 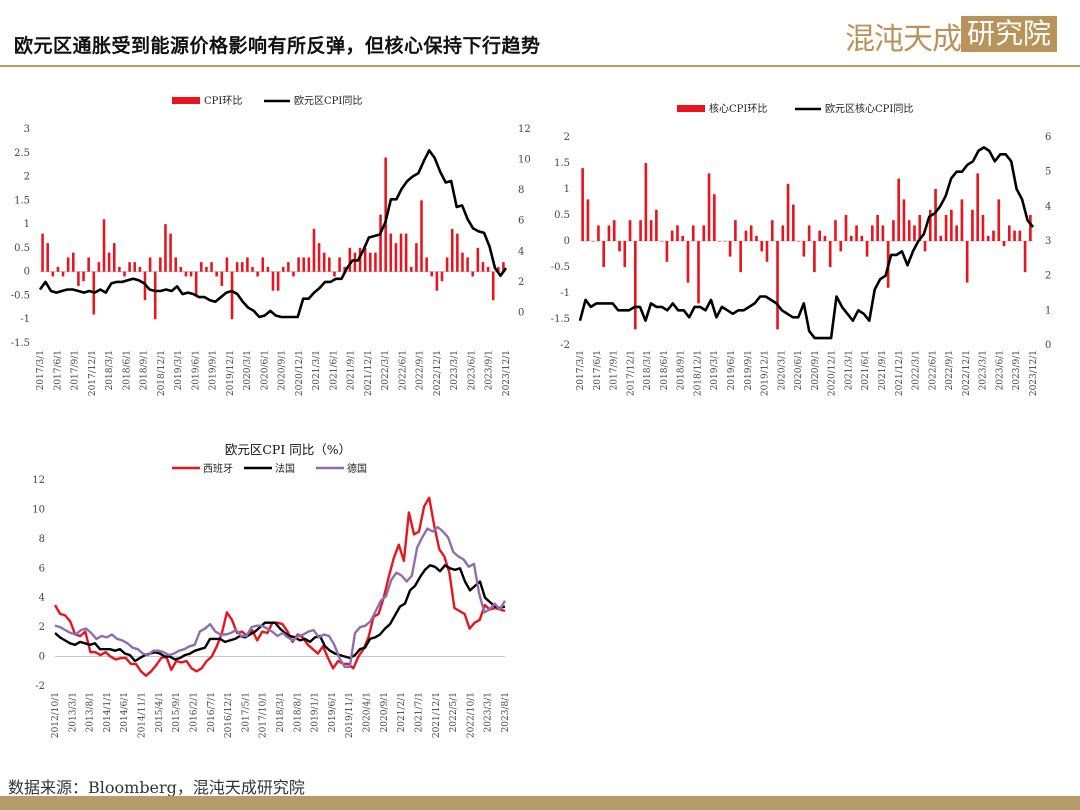 I want to click on x-tick-label: 2023/9/1, so click(x=1017, y=370).